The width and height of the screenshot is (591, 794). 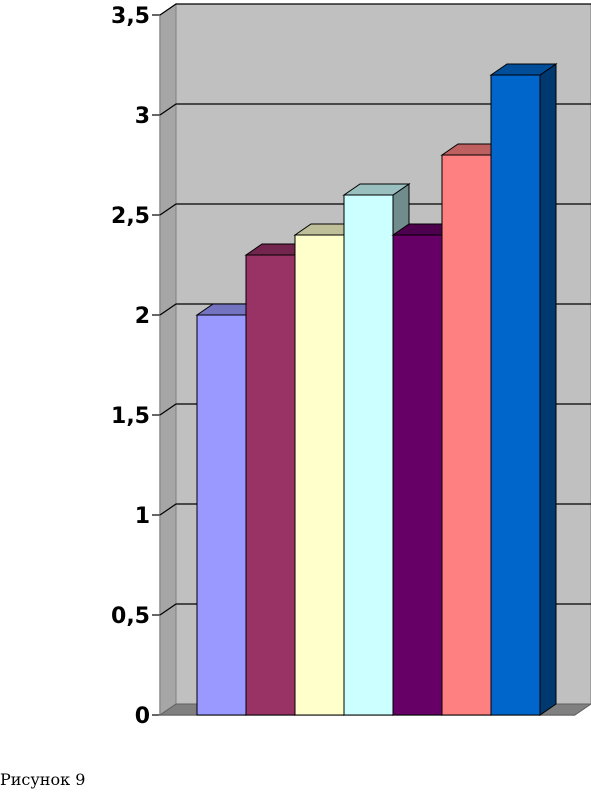 What do you see at coordinates (130, 416) in the screenshot?
I see `y-tick-label: 1,5` at bounding box center [130, 416].